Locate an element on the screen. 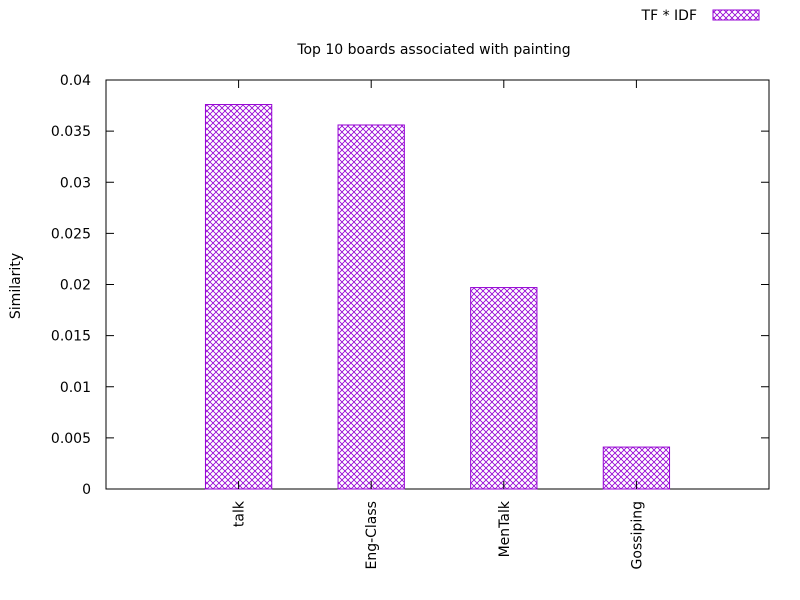 The width and height of the screenshot is (800, 600). y-tick-label: 0.005 is located at coordinates (71, 439).